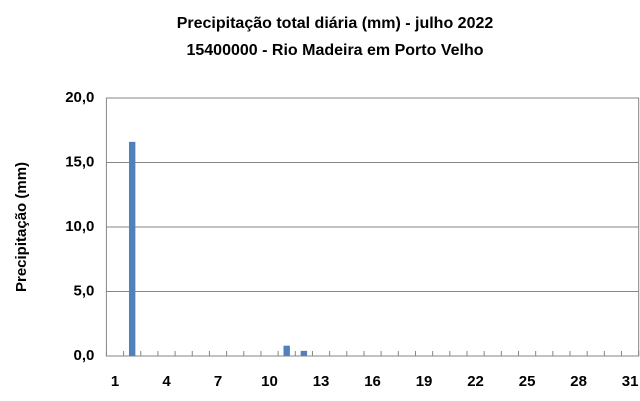  I want to click on x-tick-label: 31, so click(630, 381).